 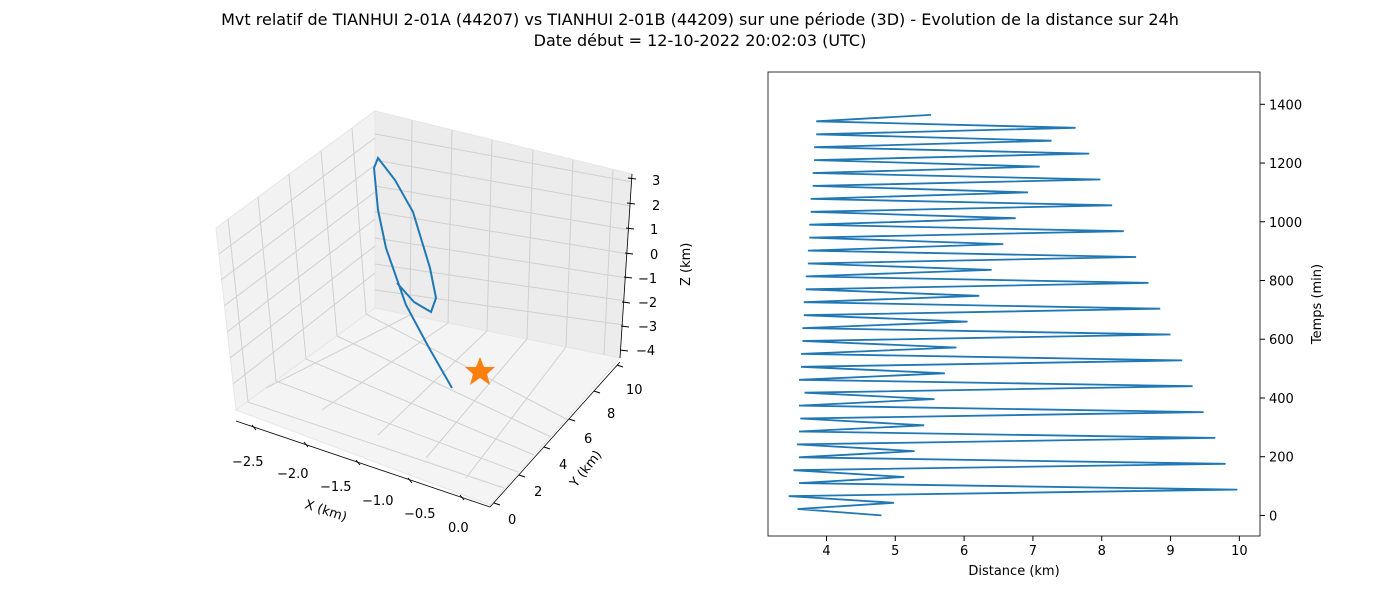 I want to click on y3d-tick-label: 8, so click(x=611, y=414).